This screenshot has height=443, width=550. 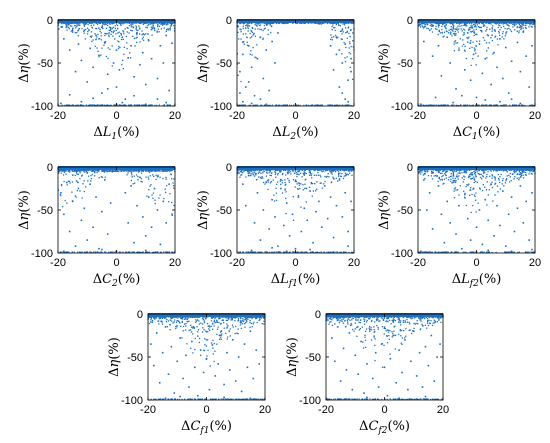 I want to click on y-tick-label: -100, so click(x=221, y=107).